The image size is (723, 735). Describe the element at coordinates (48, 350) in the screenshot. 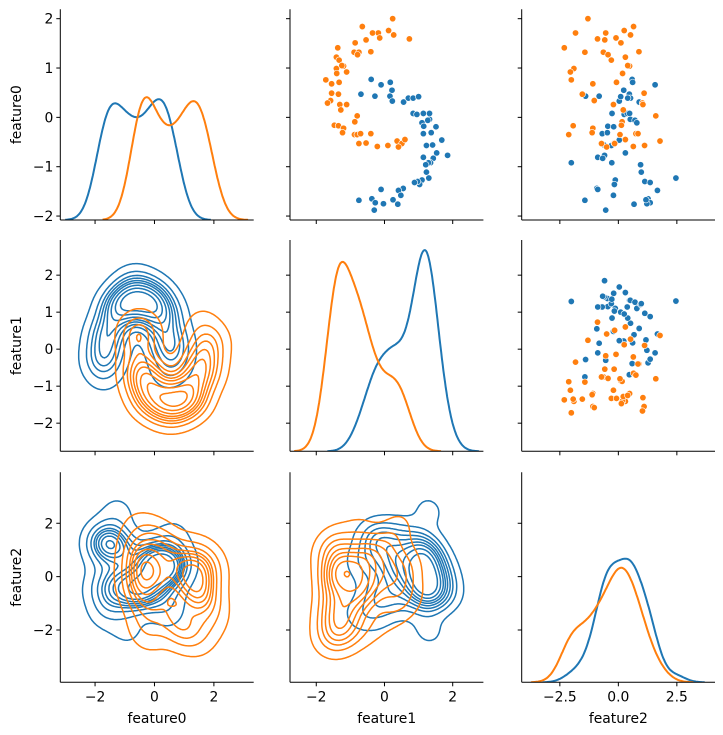

I see `y-tick-label: 0` at that location.